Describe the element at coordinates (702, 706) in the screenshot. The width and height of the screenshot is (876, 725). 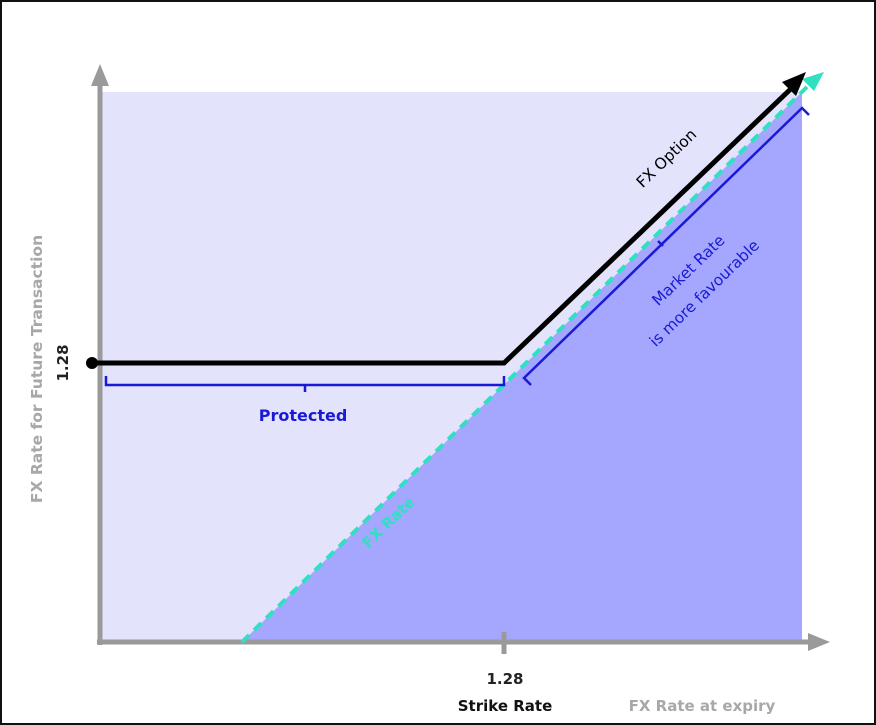
I see `x-axis-title: FX Rate at expiry` at that location.